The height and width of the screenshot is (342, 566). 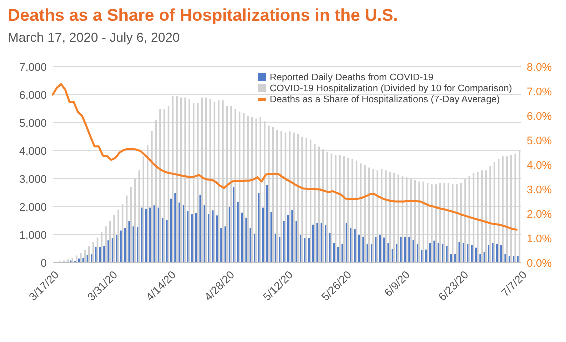 I want to click on y-tick-label: 3,000, so click(x=33, y=180).